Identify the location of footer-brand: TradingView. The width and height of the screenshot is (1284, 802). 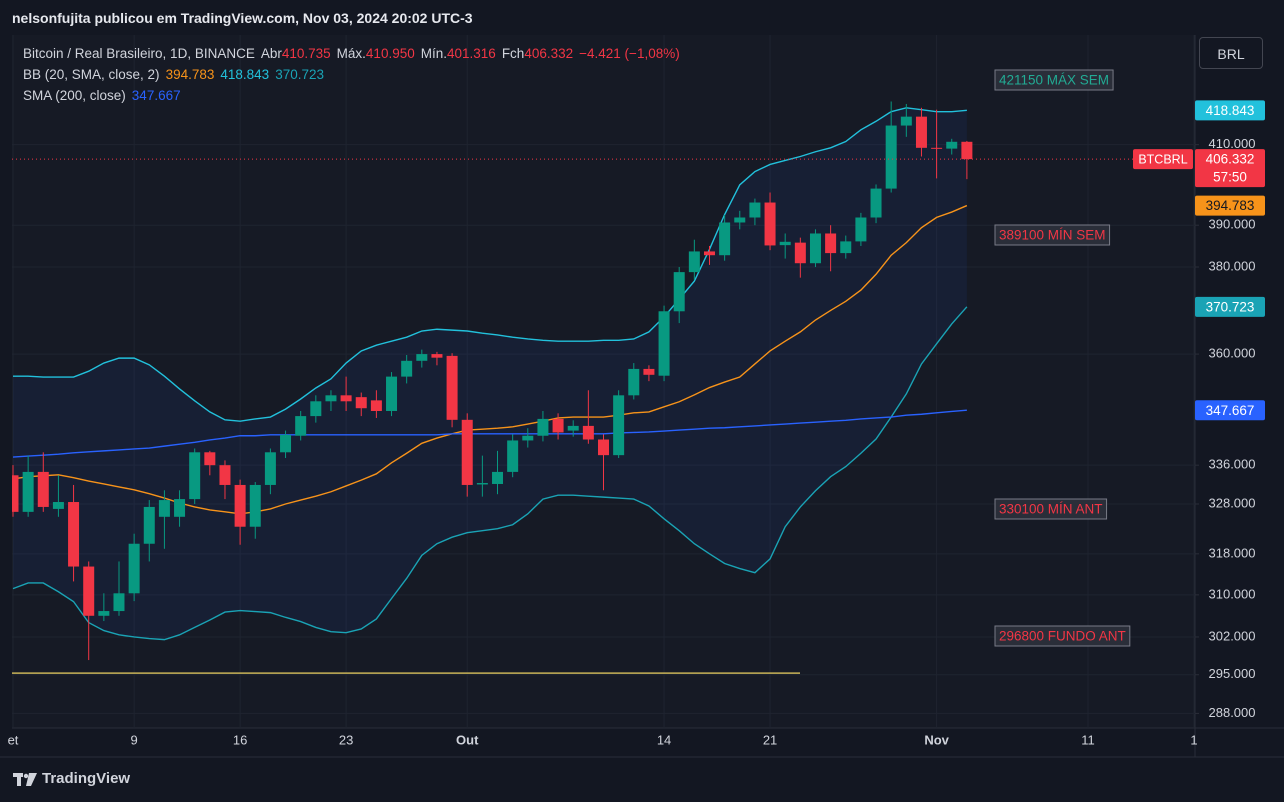
(86, 778).